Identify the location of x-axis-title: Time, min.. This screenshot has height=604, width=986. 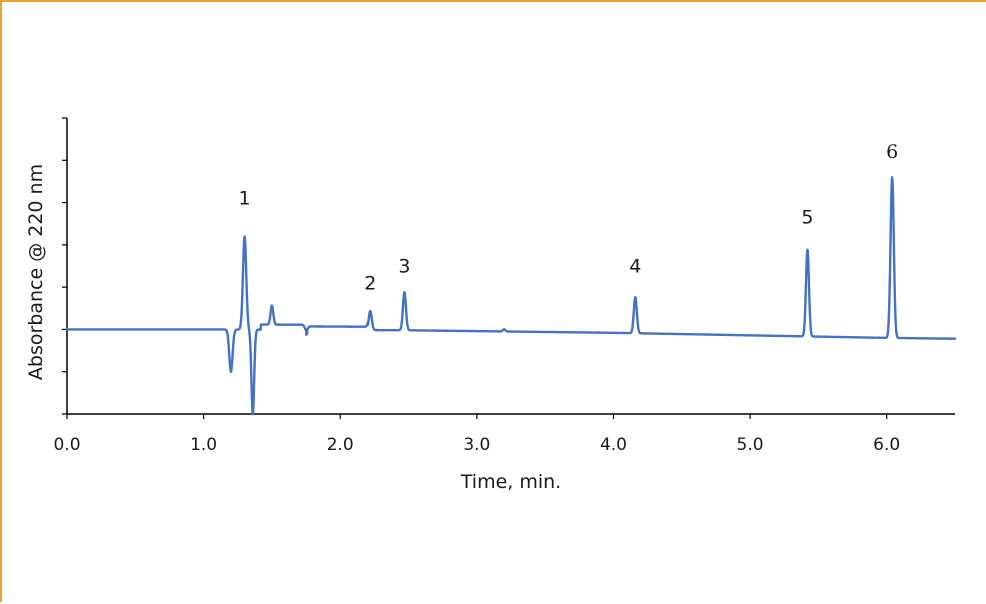
(510, 482).